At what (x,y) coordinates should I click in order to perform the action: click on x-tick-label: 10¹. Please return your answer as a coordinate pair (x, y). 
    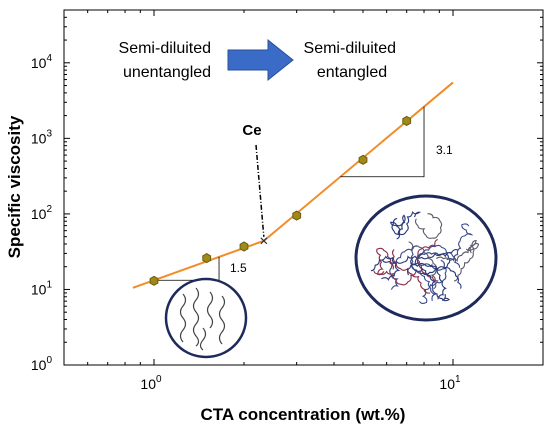
    Looking at the image, I should click on (450, 383).